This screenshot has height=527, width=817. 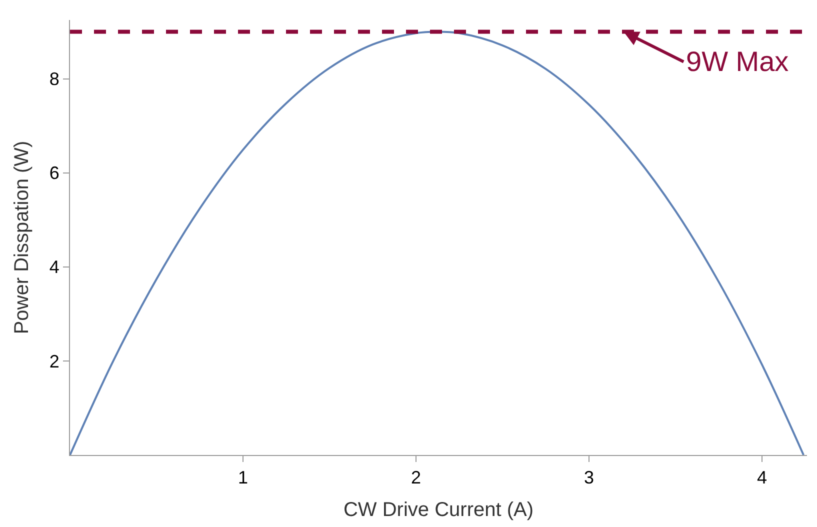 What do you see at coordinates (243, 478) in the screenshot?
I see `x-tick-label: 1` at bounding box center [243, 478].